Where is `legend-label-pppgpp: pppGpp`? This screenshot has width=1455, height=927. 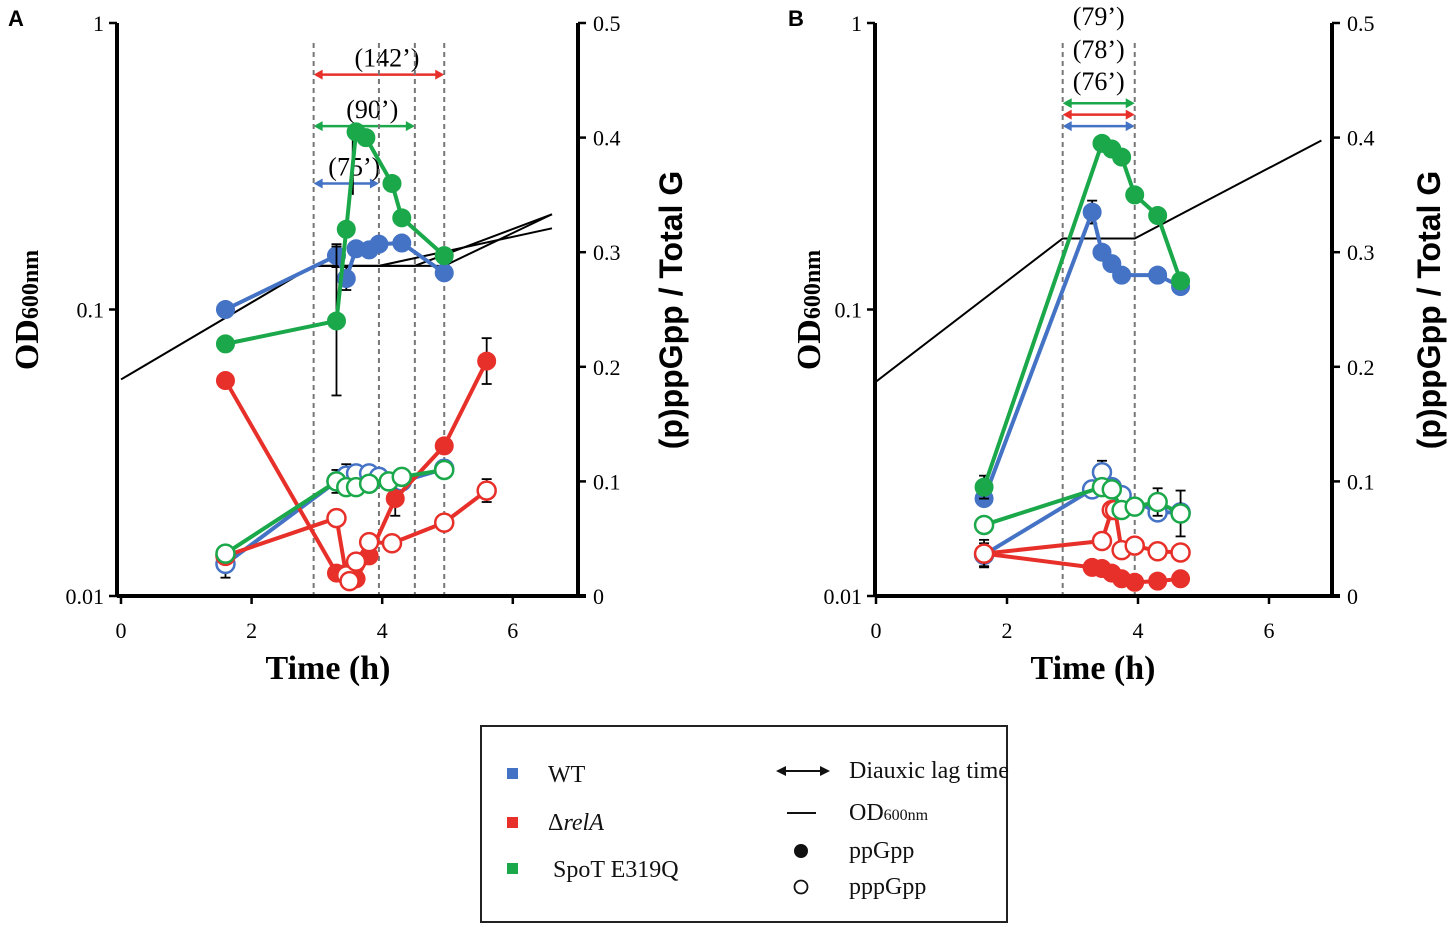 legend-label-pppgpp: pppGpp is located at coordinates (887, 887).